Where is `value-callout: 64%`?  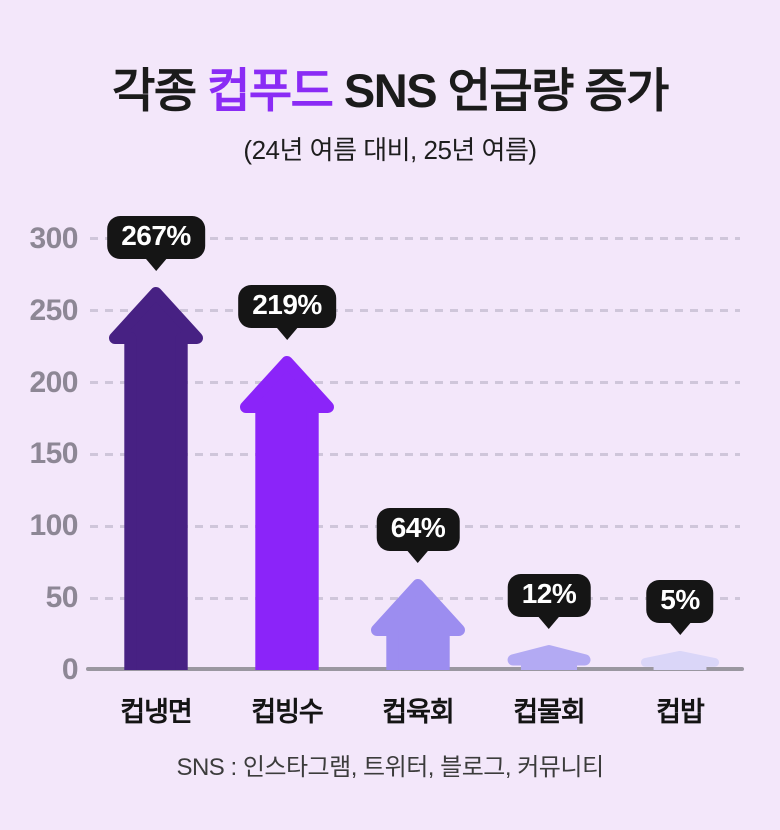 value-callout: 64% is located at coordinates (418, 530).